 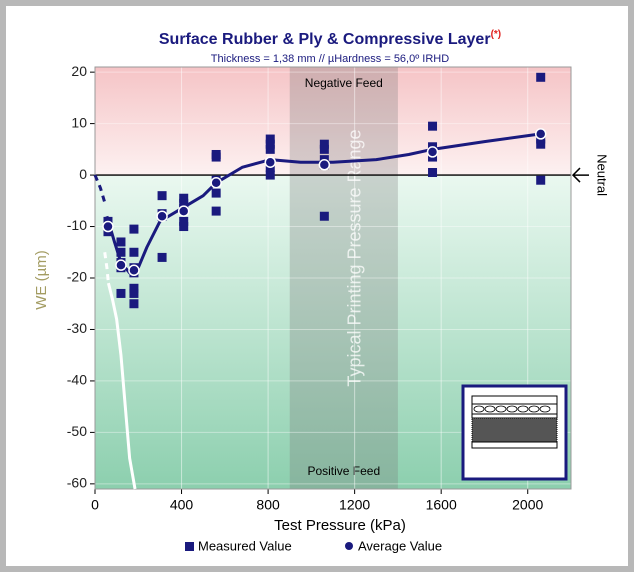 I want to click on negative-zone, so click(x=333, y=121).